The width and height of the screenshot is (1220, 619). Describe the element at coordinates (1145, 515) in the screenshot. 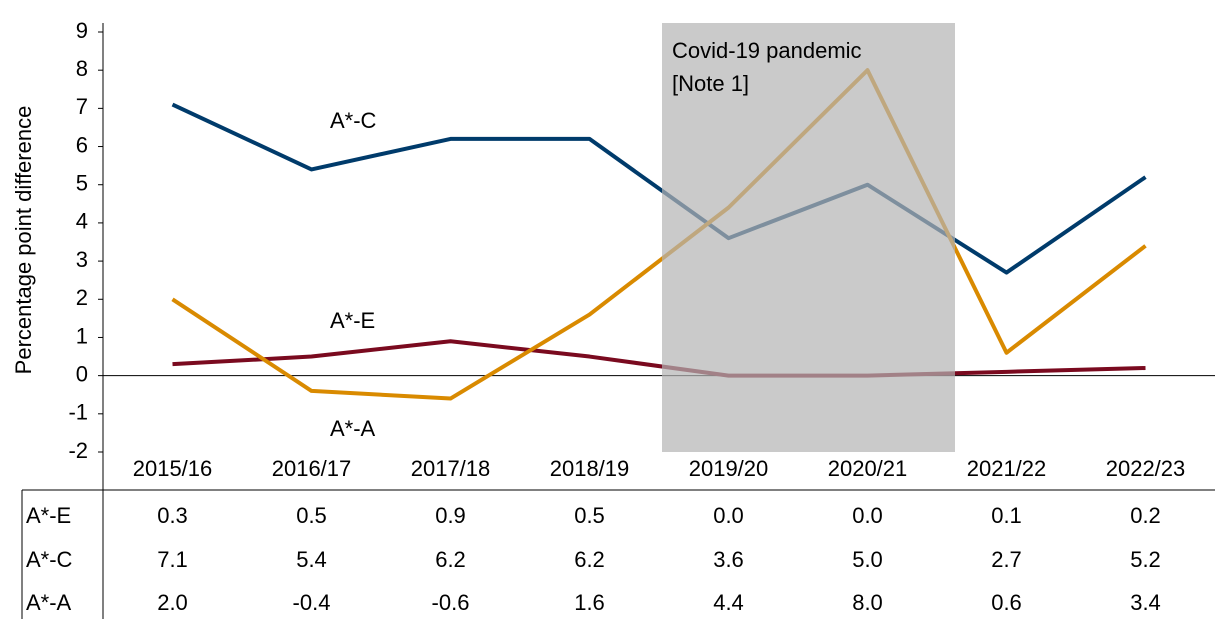

I see `table-cell: 0.2` at that location.